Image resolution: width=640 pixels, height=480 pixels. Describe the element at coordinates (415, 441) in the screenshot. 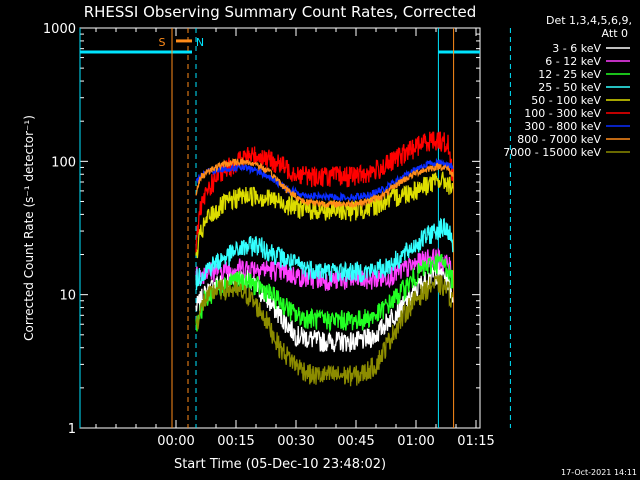

I see `x-tick-label: 01:00` at that location.